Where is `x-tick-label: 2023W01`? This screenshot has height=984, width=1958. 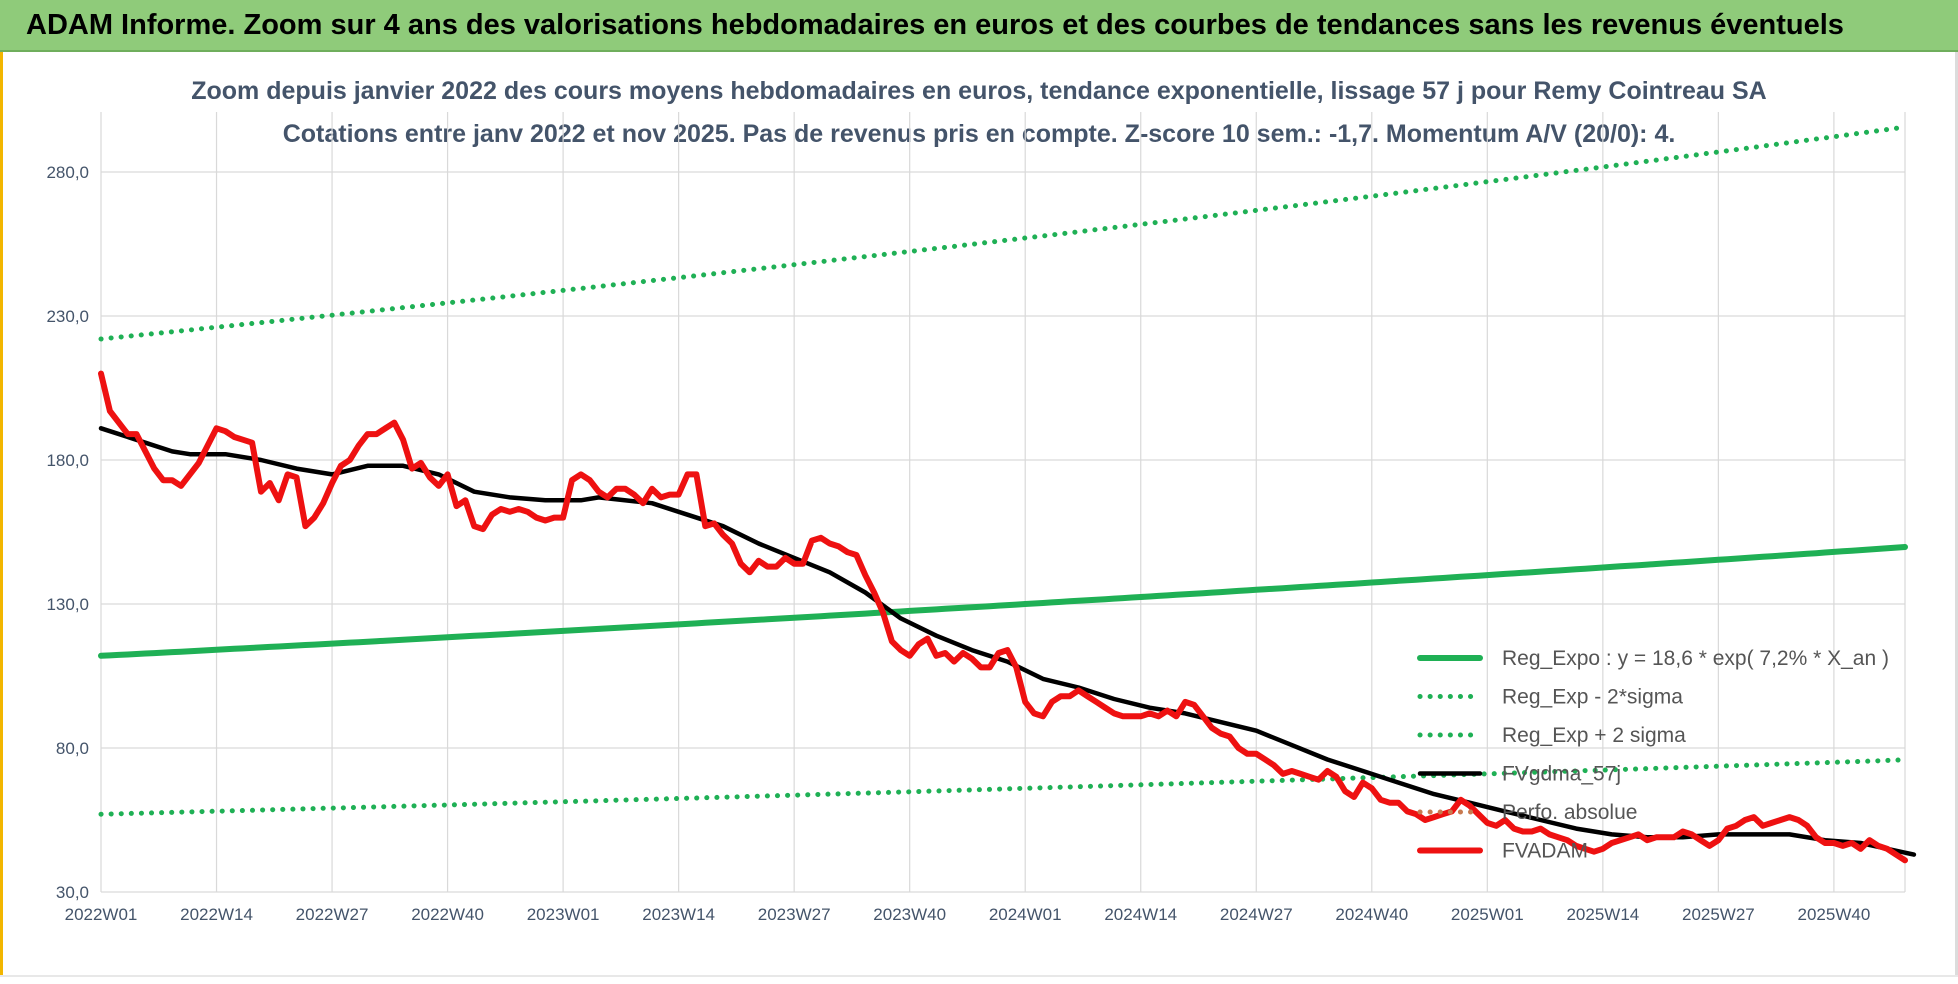
x-tick-label: 2023W01 is located at coordinates (563, 914).